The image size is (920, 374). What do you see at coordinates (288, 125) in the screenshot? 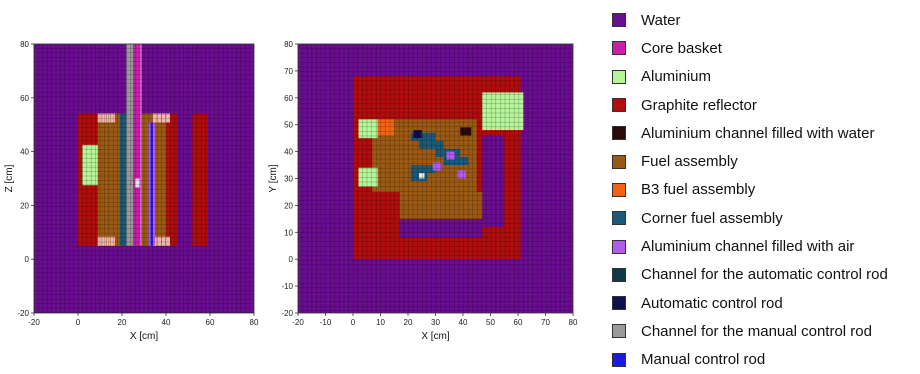
I see `y-tick-label: 50` at bounding box center [288, 125].